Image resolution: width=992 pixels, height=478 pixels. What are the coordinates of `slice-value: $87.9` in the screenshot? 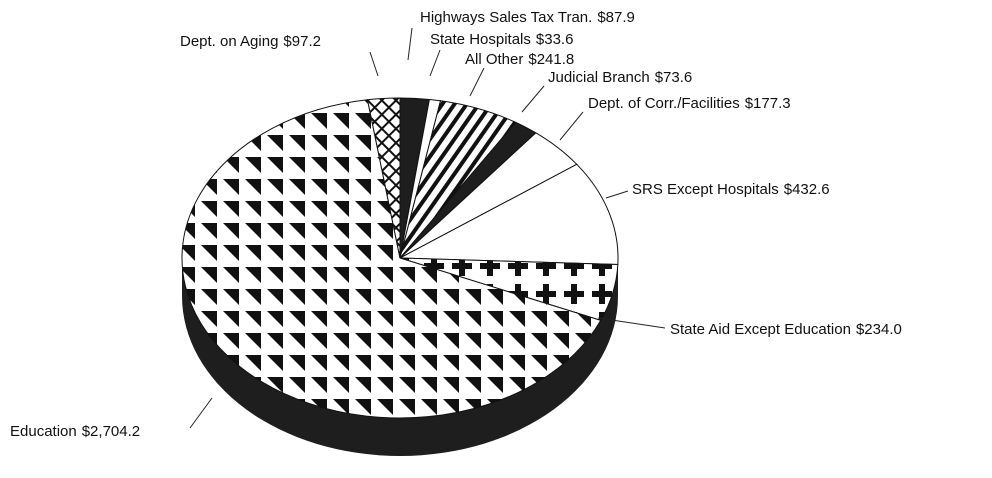 It's located at (616, 17).